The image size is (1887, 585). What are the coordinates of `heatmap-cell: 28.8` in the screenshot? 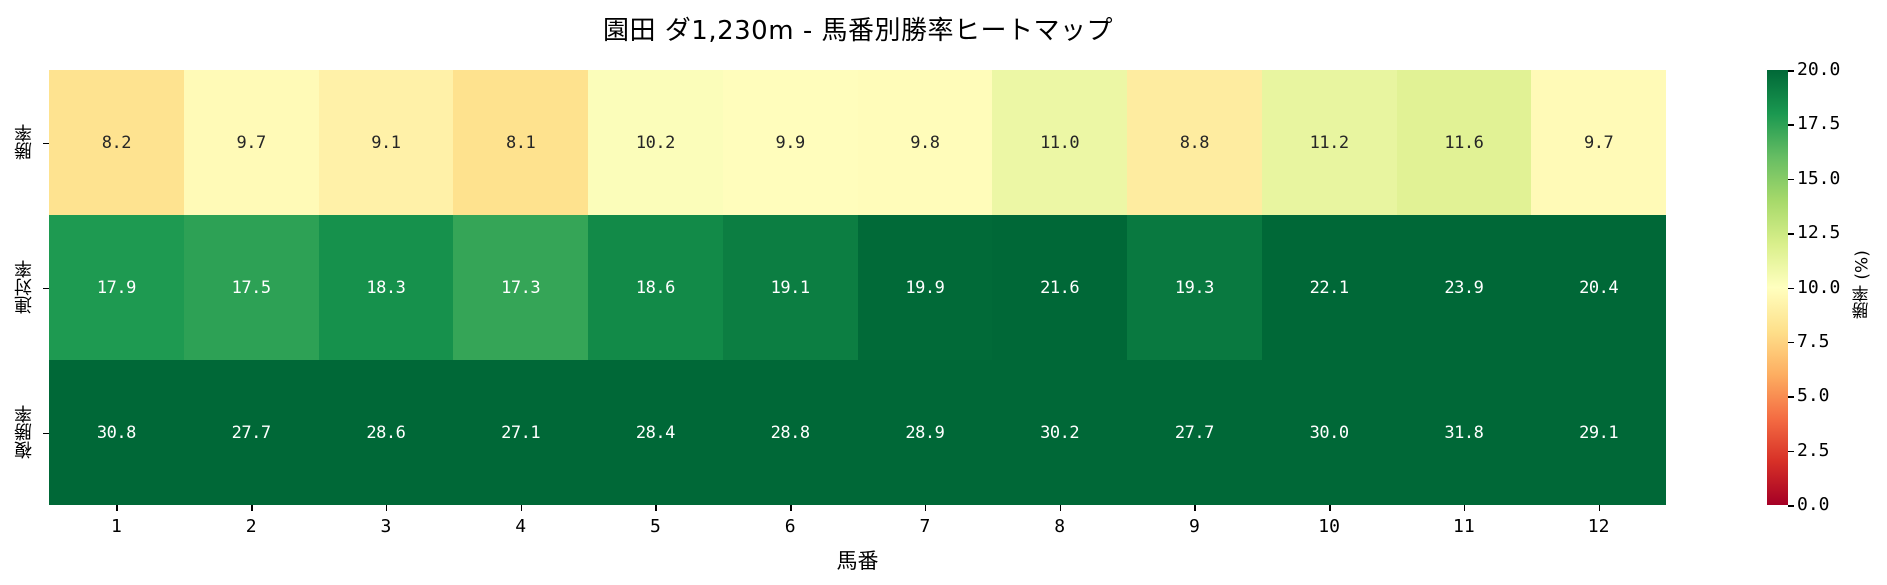 It's located at (790, 432).